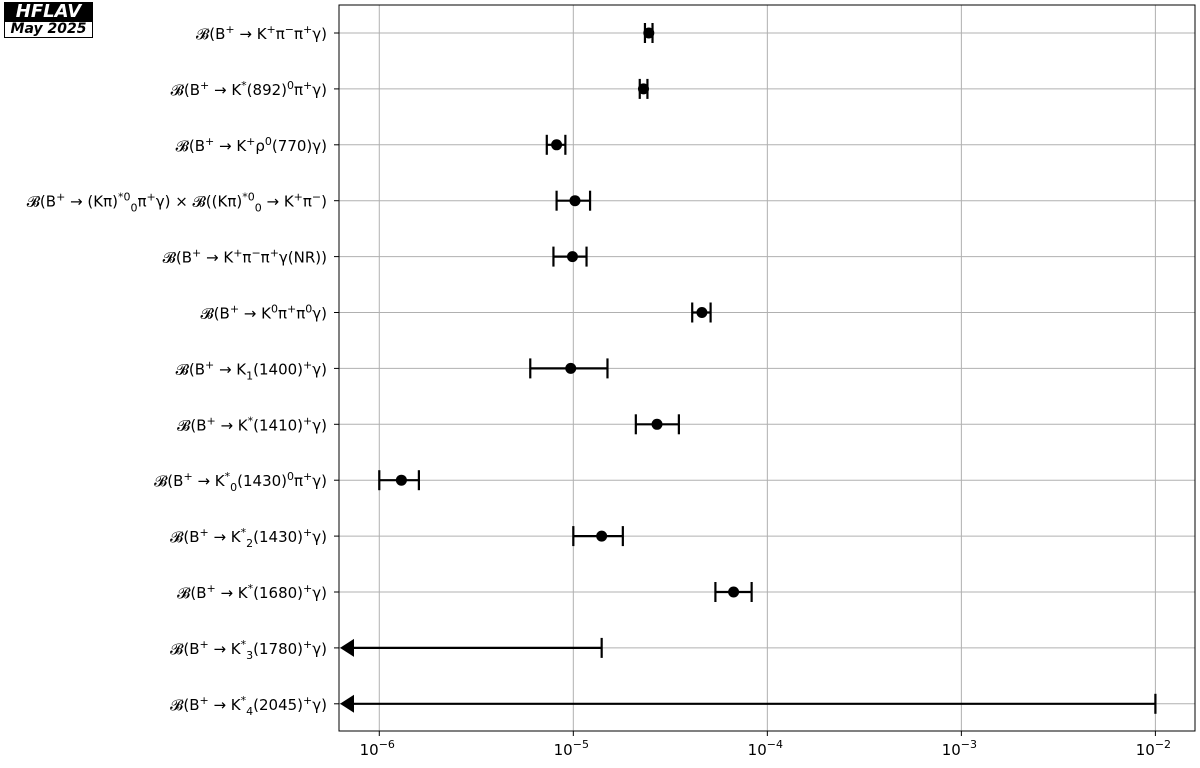 The image size is (1200, 768). Describe the element at coordinates (240, 482) in the screenshot. I see `y-tick-label: 𝓑(B+ → K*0(1430)0π+γ)` at that location.